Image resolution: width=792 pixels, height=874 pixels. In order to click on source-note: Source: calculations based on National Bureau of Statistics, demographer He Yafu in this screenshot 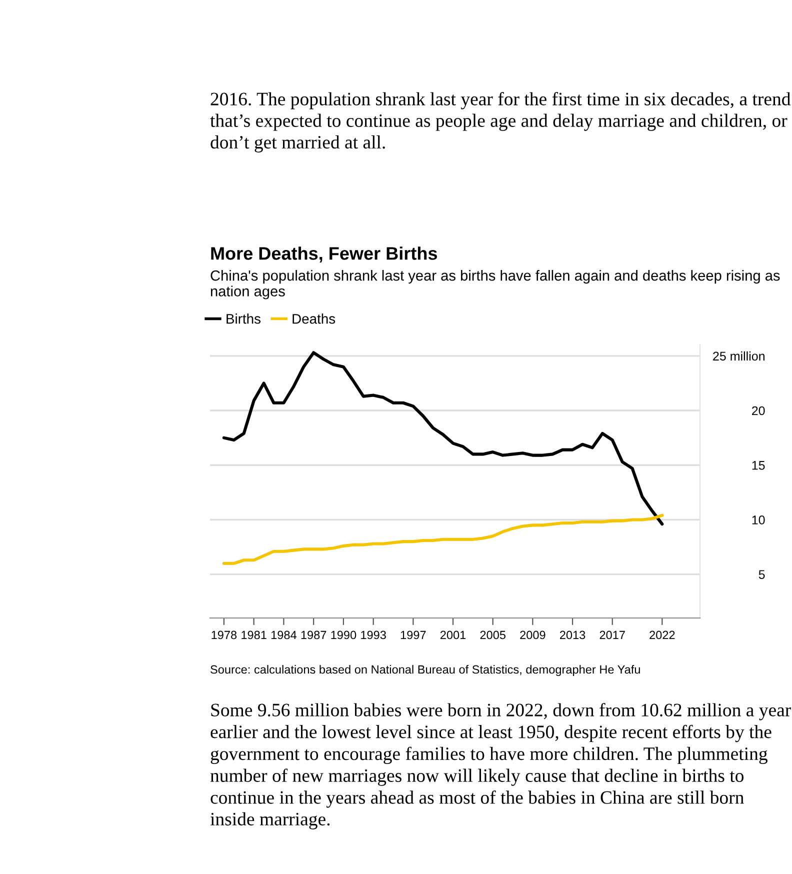, I will do `click(425, 670)`.